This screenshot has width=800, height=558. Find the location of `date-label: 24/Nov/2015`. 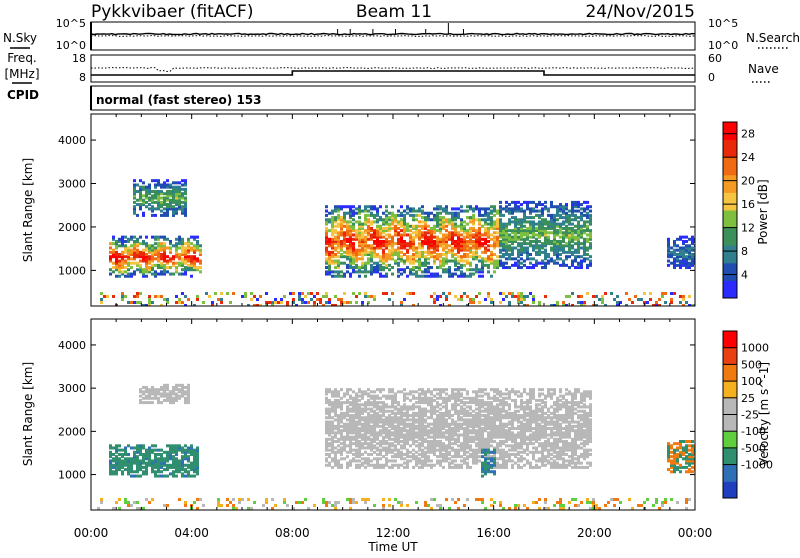

date-label: 24/Nov/2015 is located at coordinates (640, 12).